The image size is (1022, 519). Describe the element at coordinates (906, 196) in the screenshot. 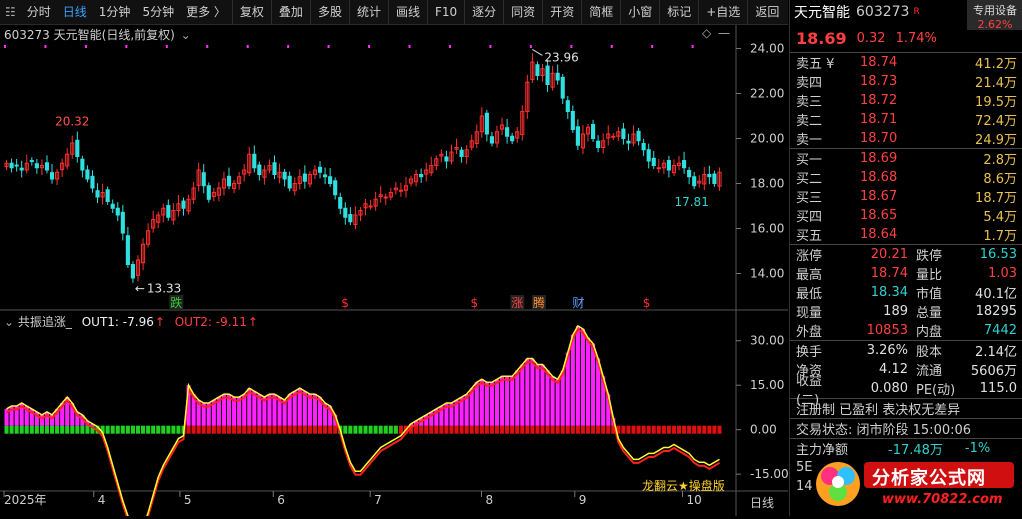

I see `bid-row: 买三 18.67 18.7万` at that location.